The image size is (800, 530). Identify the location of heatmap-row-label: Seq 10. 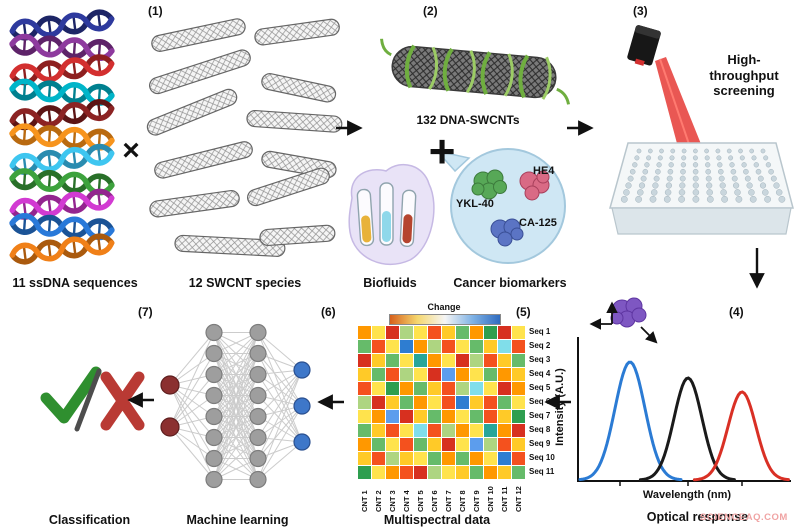
(542, 457).